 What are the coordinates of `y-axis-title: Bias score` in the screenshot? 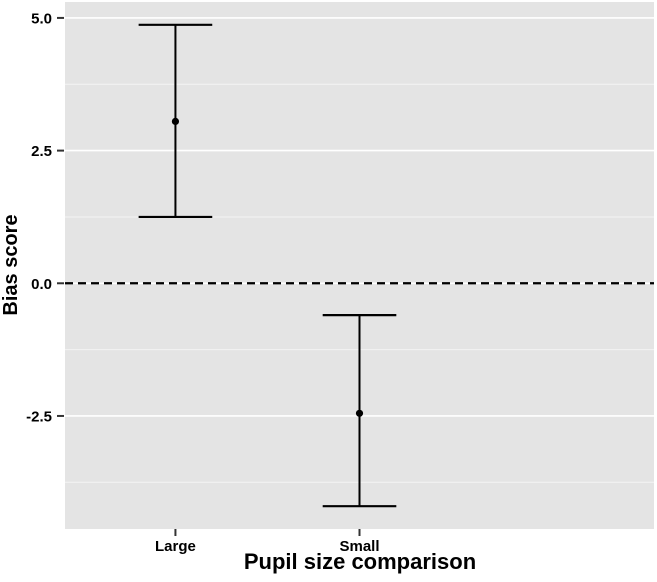 It's located at (11, 264).